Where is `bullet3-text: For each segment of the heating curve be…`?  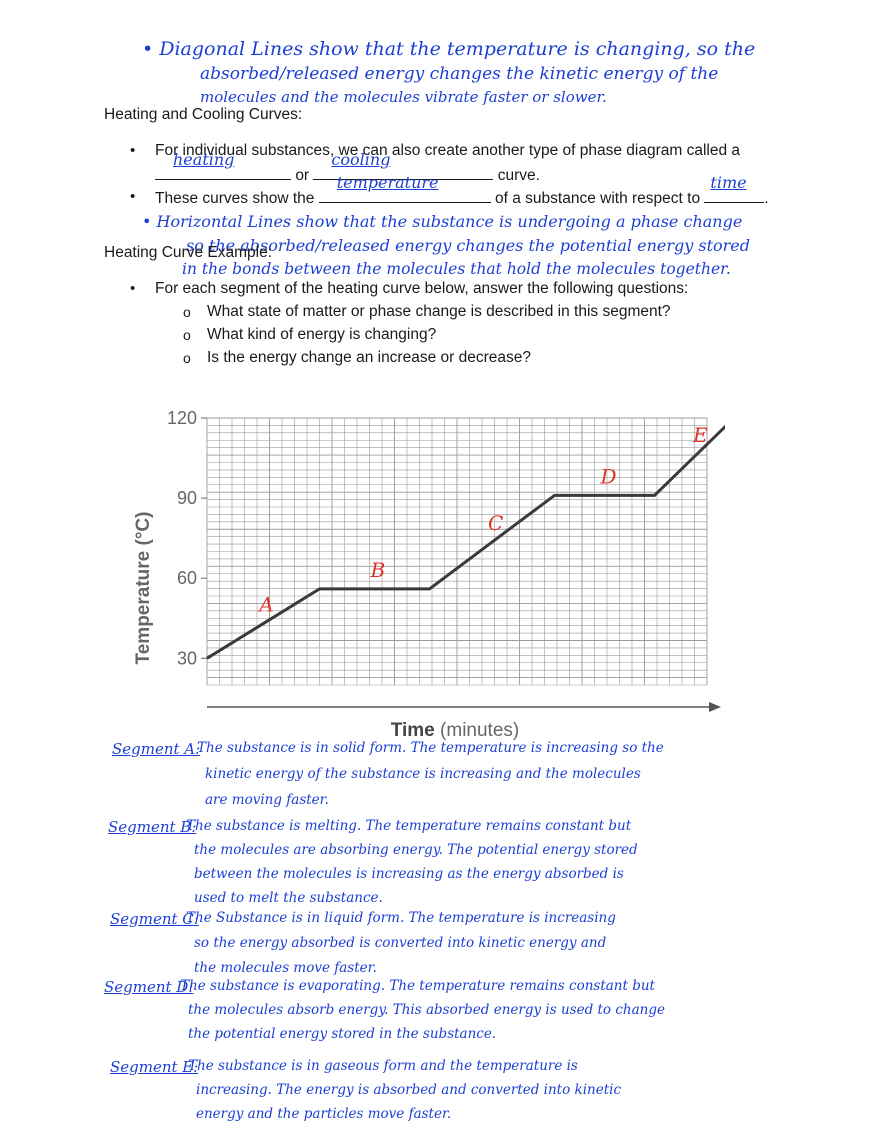 bullet3-text: For each segment of the heating curve be… is located at coordinates (422, 288).